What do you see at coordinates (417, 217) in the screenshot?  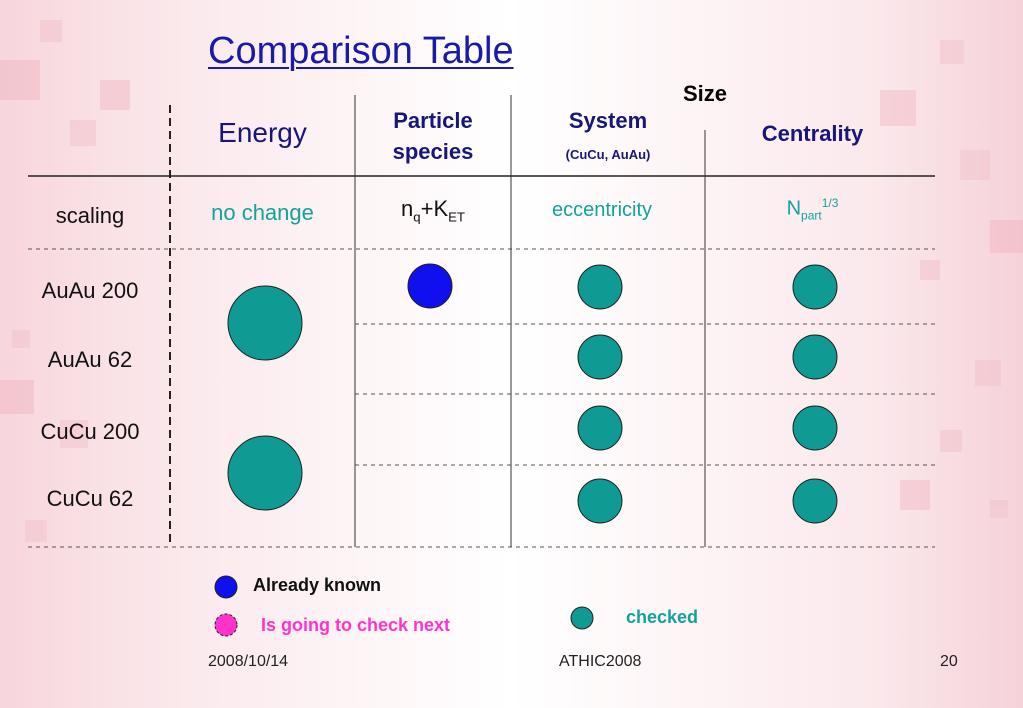 I see `scaling-n-sub: q` at bounding box center [417, 217].